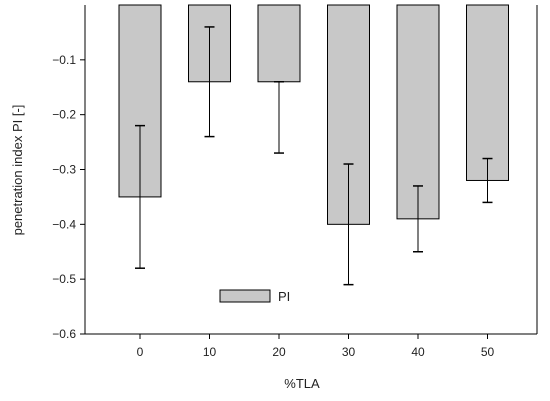 This screenshot has height=401, width=550. Describe the element at coordinates (64, 334) in the screenshot. I see `y-tick-label: −0.6` at that location.